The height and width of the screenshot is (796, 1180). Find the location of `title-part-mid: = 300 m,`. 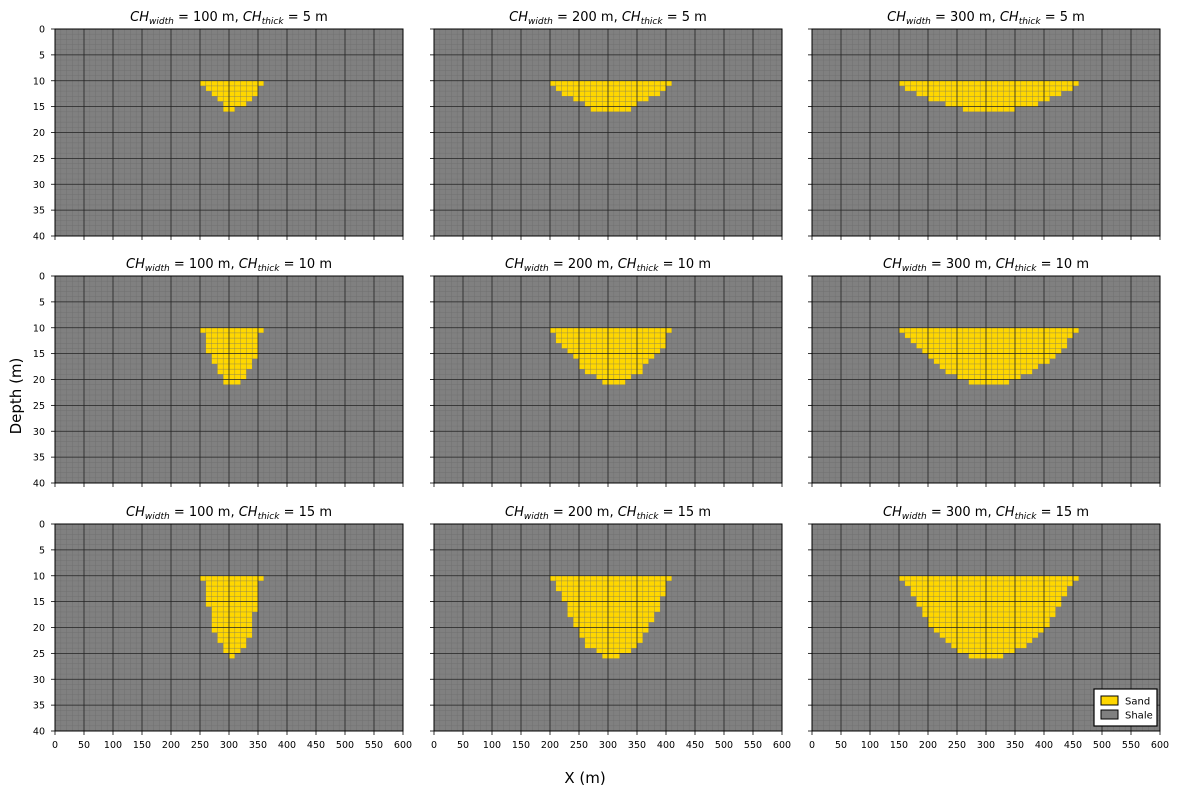

title-part-mid: = 300 m, is located at coordinates (961, 512).